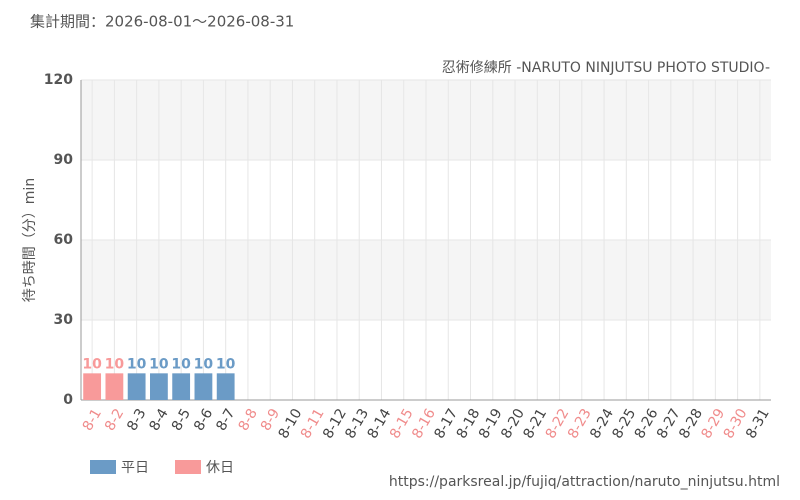 Image resolution: width=800 pixels, height=500 pixels. I want to click on x-tick-label: 8-6, so click(203, 420).